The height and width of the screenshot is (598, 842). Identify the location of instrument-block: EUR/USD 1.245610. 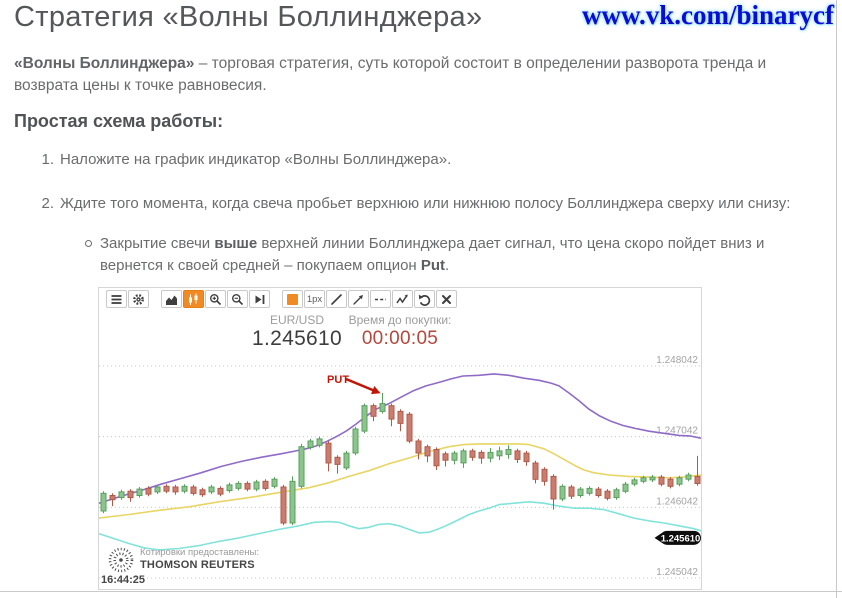
(297, 331).